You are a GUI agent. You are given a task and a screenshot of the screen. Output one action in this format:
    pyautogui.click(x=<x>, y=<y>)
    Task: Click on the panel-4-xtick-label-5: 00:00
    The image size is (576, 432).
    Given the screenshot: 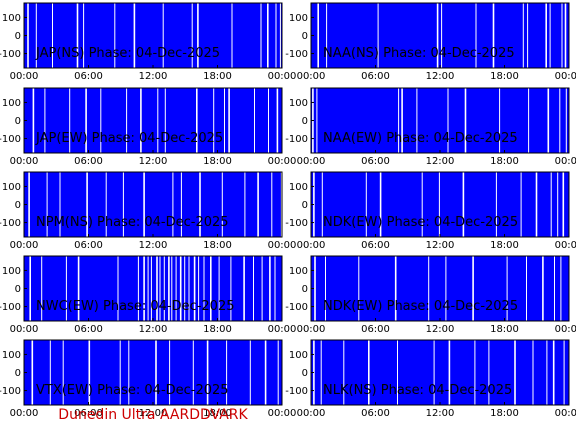 What is the action you would take?
    pyautogui.click(x=565, y=161)
    